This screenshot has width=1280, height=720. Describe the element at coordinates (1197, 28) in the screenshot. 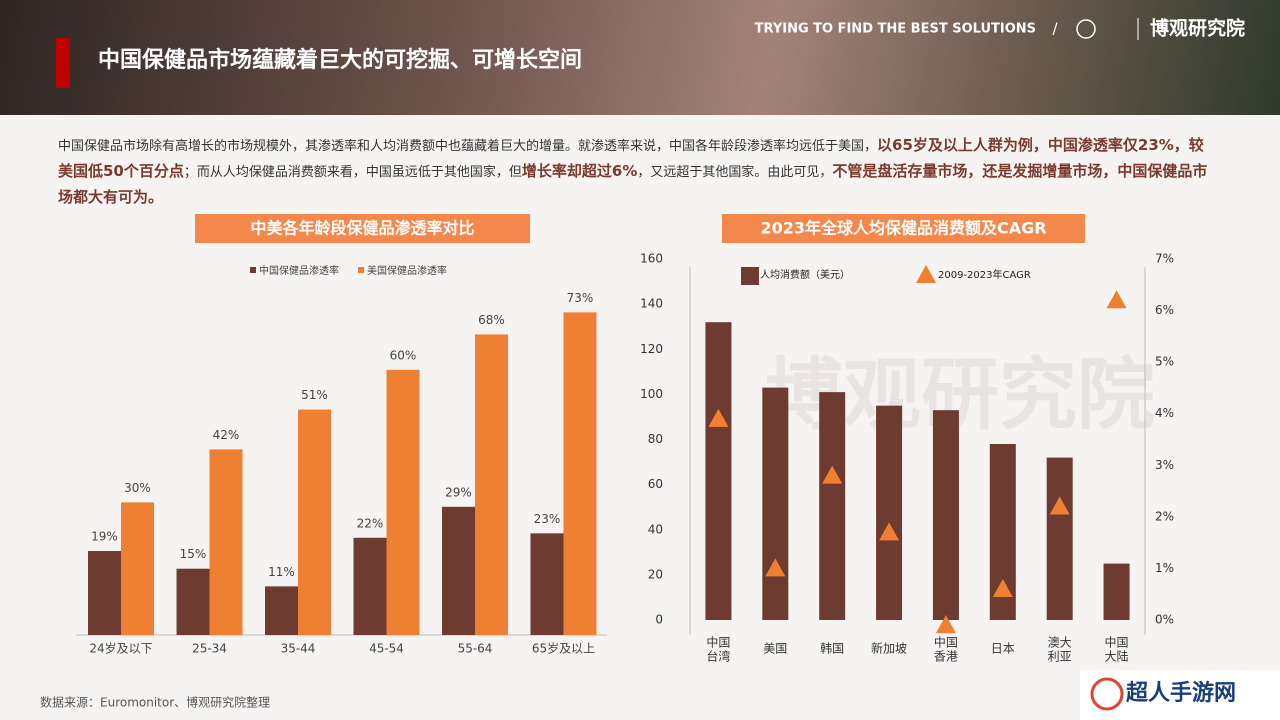

I see `brand: 博观研究院` at that location.